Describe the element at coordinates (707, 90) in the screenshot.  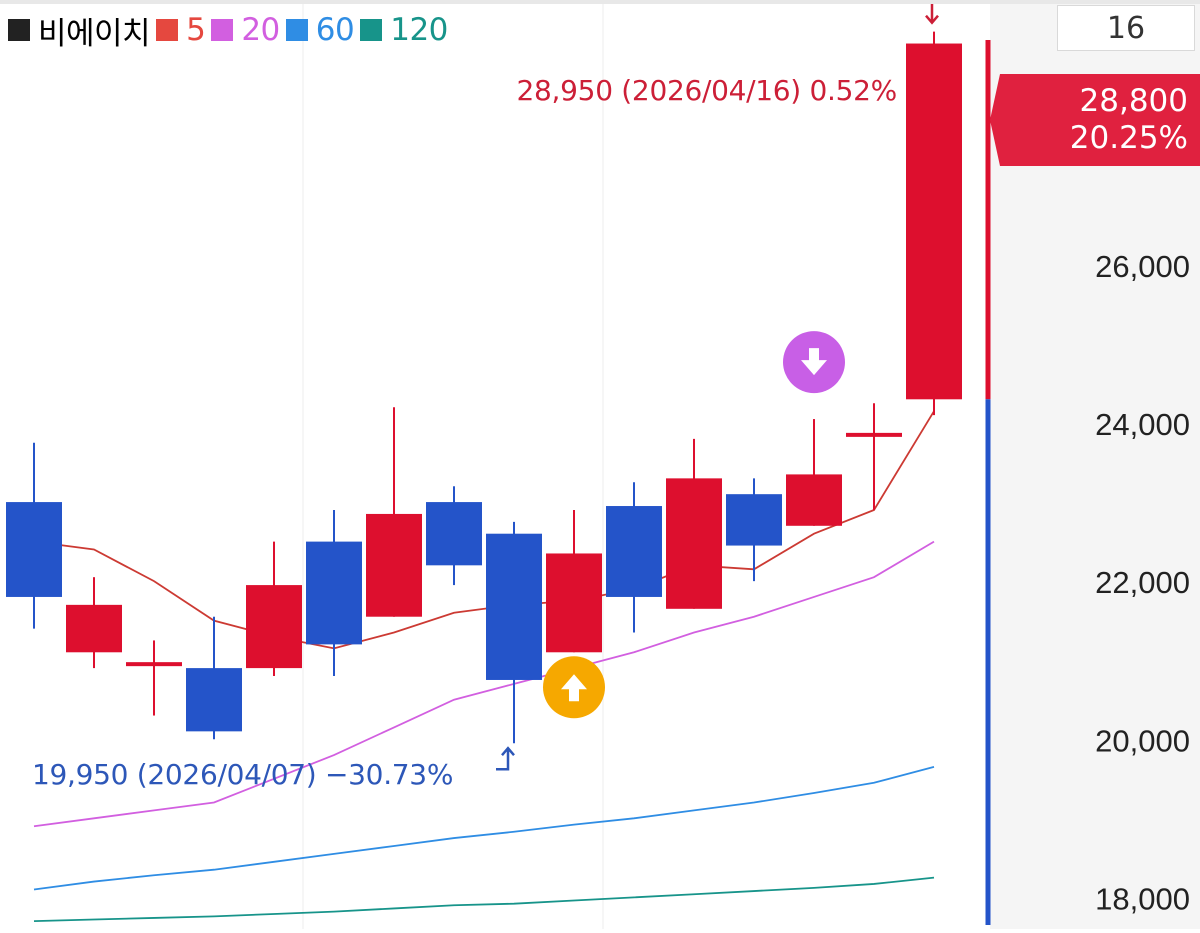
I see `high-annotation: 28,950 (2026/04/16) 0.52%` at that location.